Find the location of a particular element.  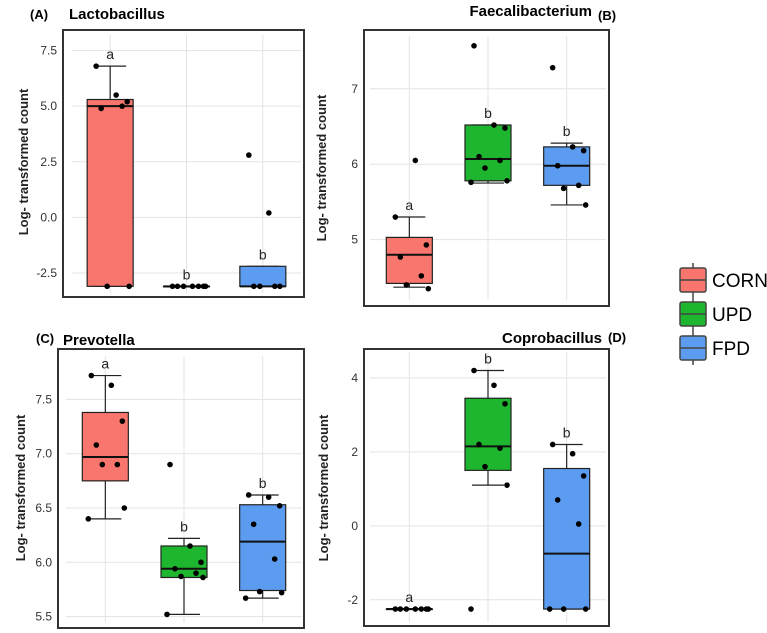

y-tick-label: 5.5 is located at coordinates (43, 617).